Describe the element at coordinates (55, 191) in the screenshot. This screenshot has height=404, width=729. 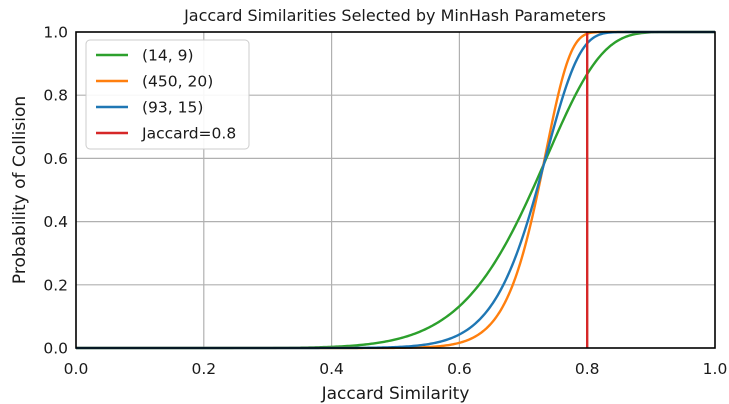
I see `y-tick-labels: 0.0 0.2 0.4 0.6 0.8 1.0` at that location.